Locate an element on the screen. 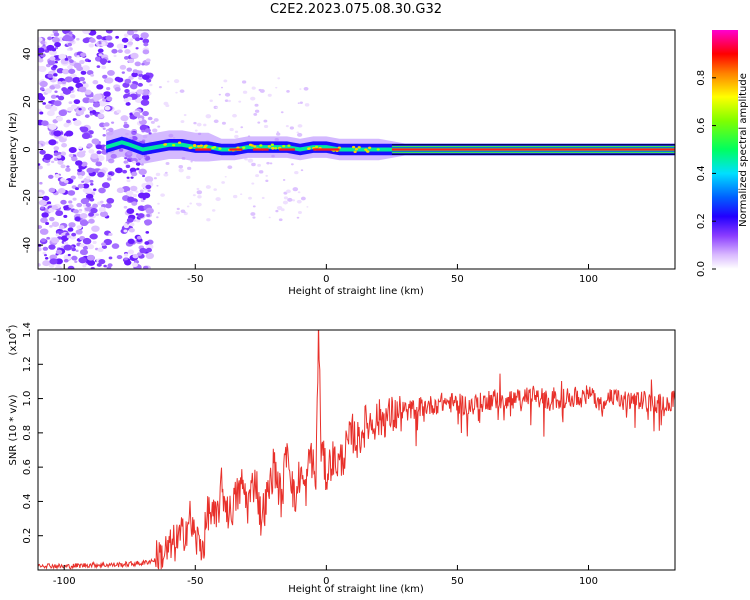 The height and width of the screenshot is (600, 750). snr-scale-exponent: 4 is located at coordinates (9, 330).